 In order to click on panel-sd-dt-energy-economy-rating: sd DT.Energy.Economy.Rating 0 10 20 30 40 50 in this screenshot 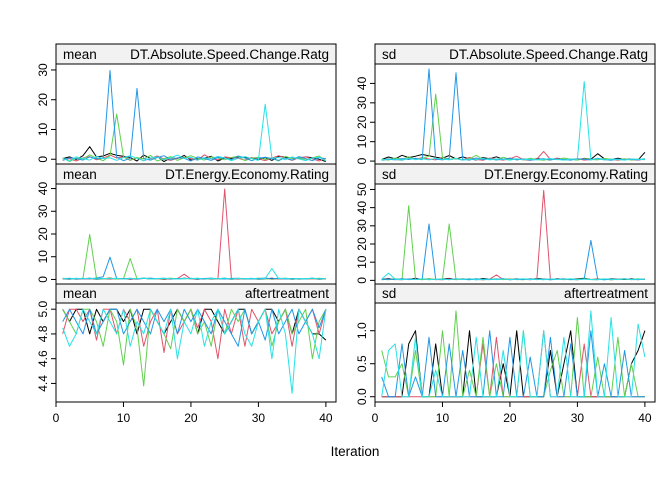, I will do `click(505, 224)`.